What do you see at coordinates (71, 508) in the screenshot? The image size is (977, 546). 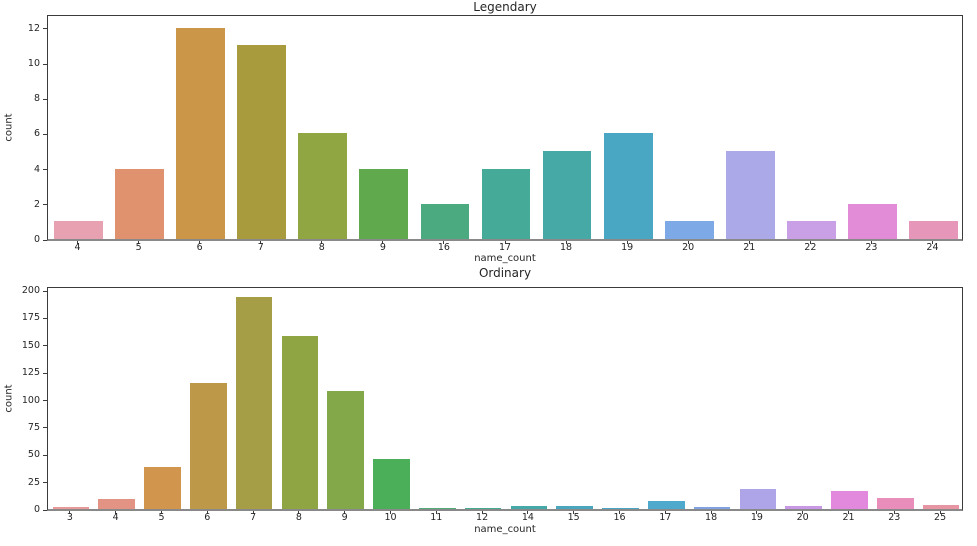 I see `bar-x3` at bounding box center [71, 508].